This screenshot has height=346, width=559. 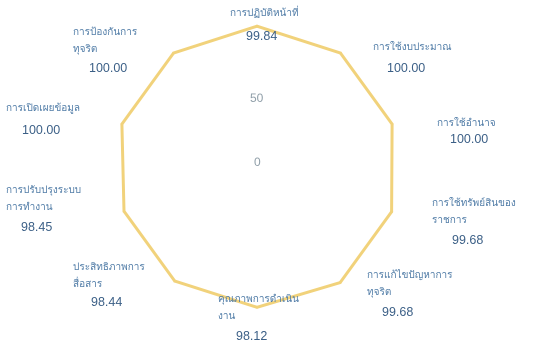 What do you see at coordinates (106, 302) in the screenshot?
I see `value-label: 98.44` at bounding box center [106, 302].